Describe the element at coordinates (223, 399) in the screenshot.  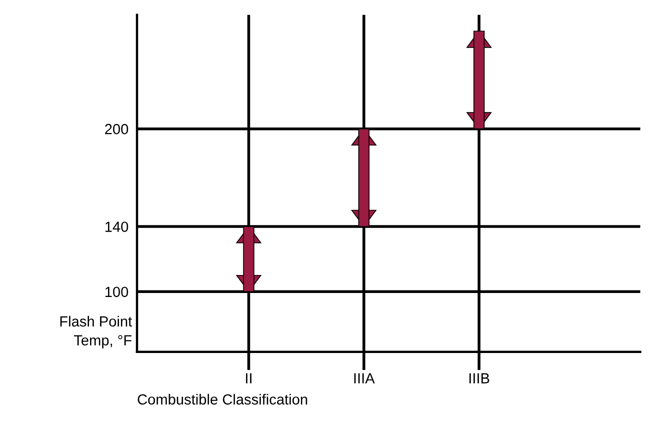
I see `x-axis-title: Combustible Classification` at that location.